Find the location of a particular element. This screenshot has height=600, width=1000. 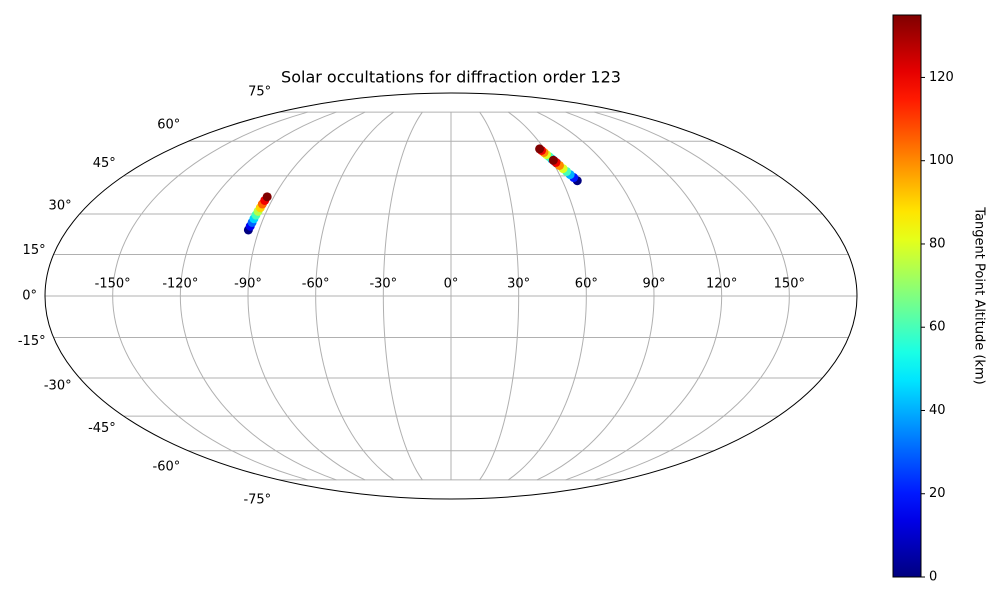

colorbar-tick-label: 20 is located at coordinates (937, 493).